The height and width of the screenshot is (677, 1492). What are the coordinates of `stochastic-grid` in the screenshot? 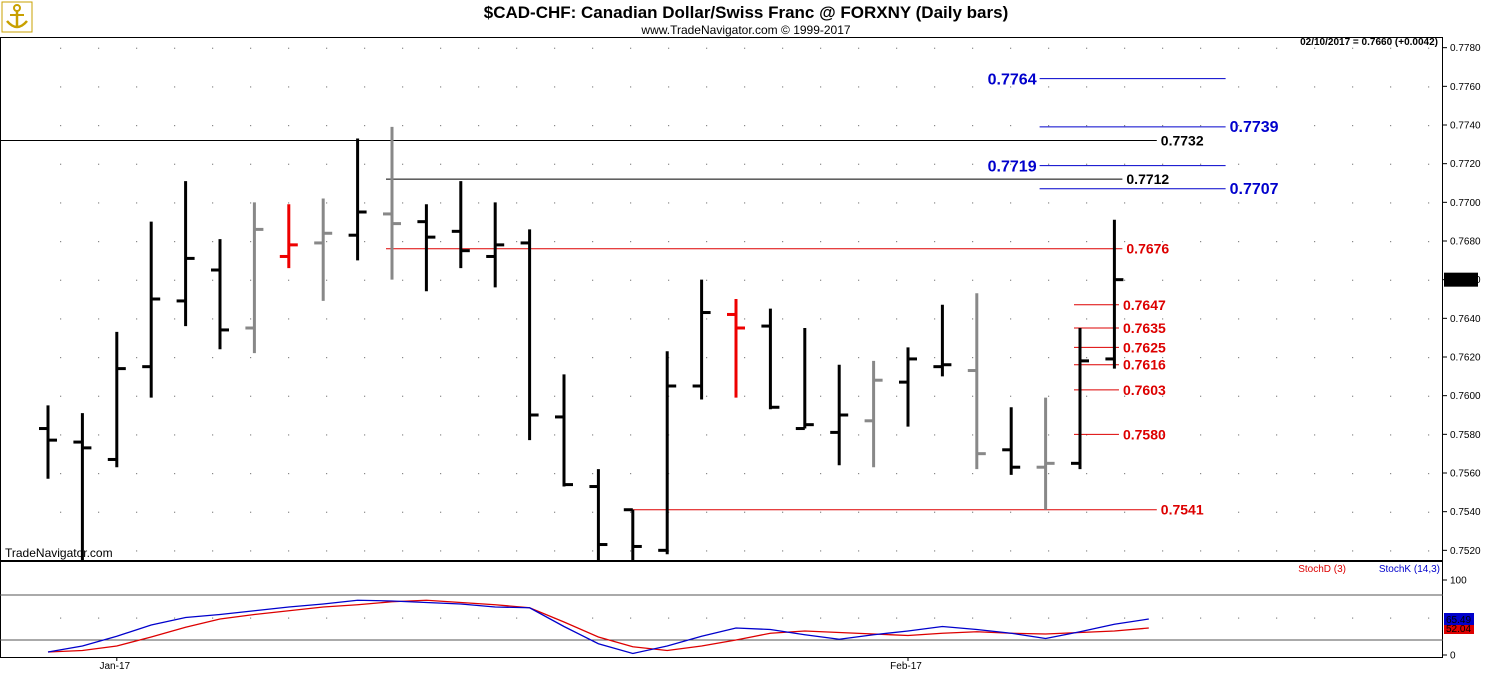 It's located at (721, 617).